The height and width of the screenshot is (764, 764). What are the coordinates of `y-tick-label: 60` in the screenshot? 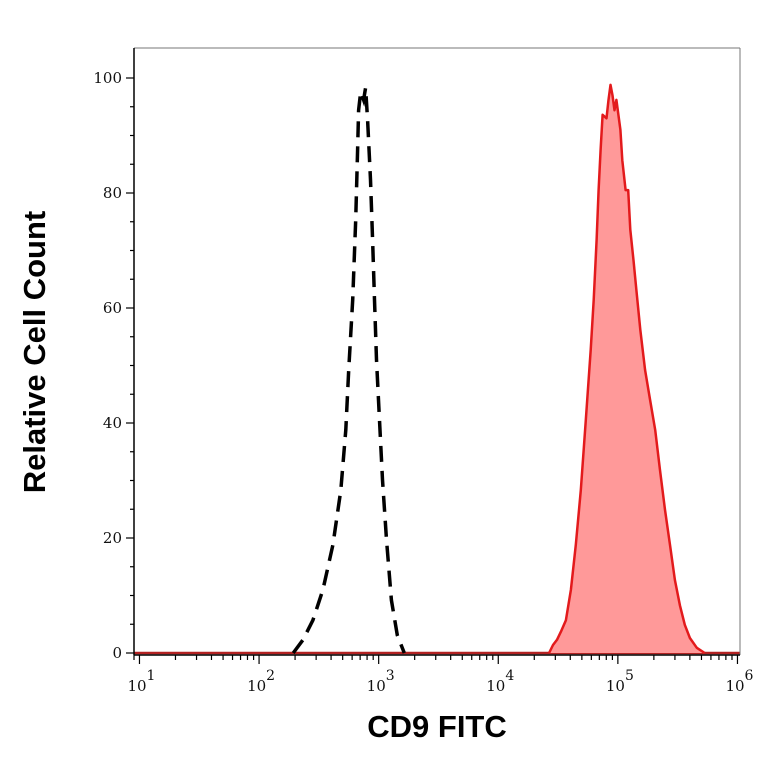 It's located at (112, 308).